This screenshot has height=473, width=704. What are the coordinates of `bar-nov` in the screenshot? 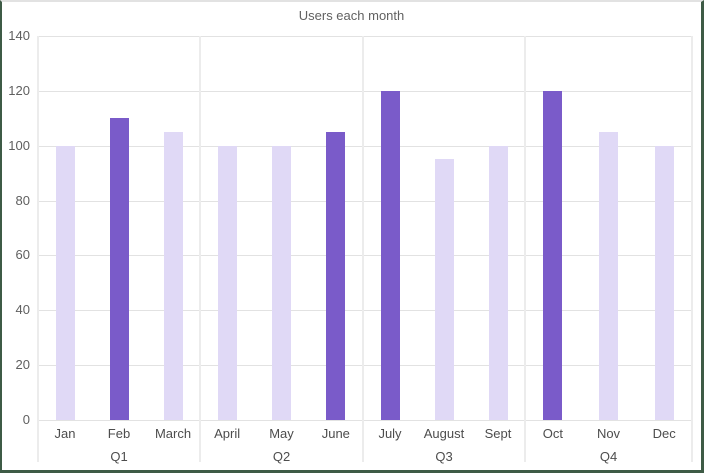 It's located at (608, 276).